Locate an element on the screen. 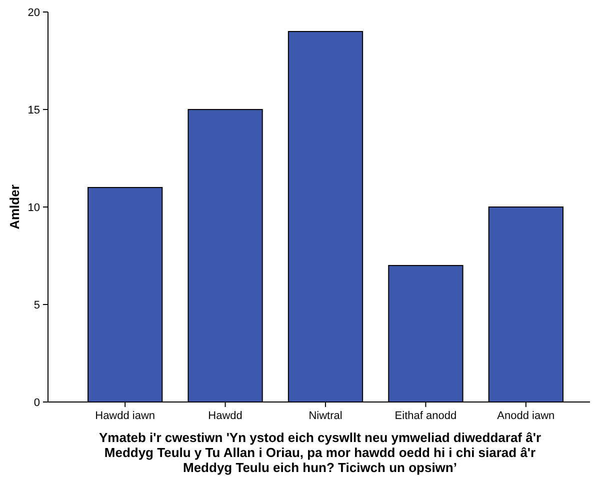 This screenshot has width=599, height=479. y-tick-label: 5 is located at coordinates (37, 305).